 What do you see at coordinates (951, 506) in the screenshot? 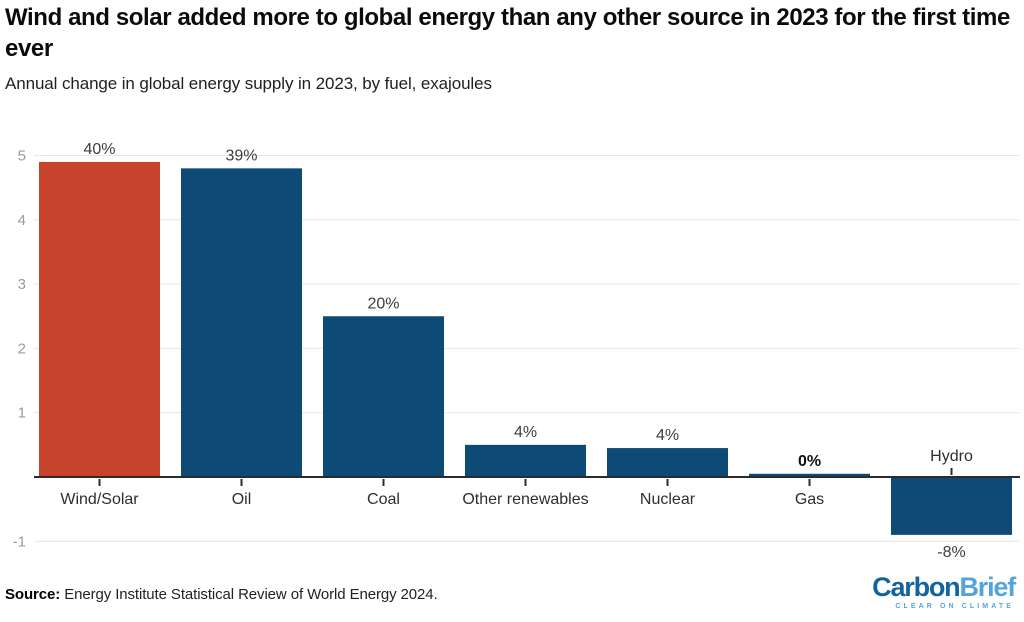
I see `bar-hydro` at bounding box center [951, 506].